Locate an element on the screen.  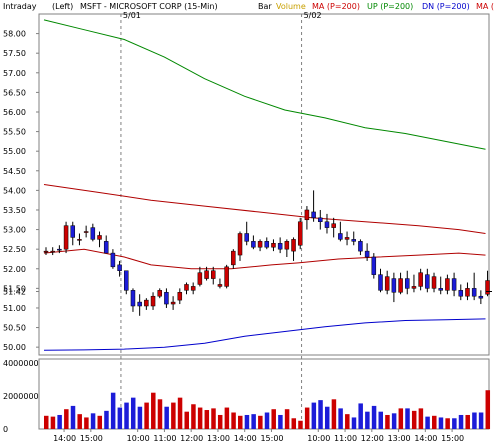
price-tick-label: 52.00 is located at coordinates (14, 269).